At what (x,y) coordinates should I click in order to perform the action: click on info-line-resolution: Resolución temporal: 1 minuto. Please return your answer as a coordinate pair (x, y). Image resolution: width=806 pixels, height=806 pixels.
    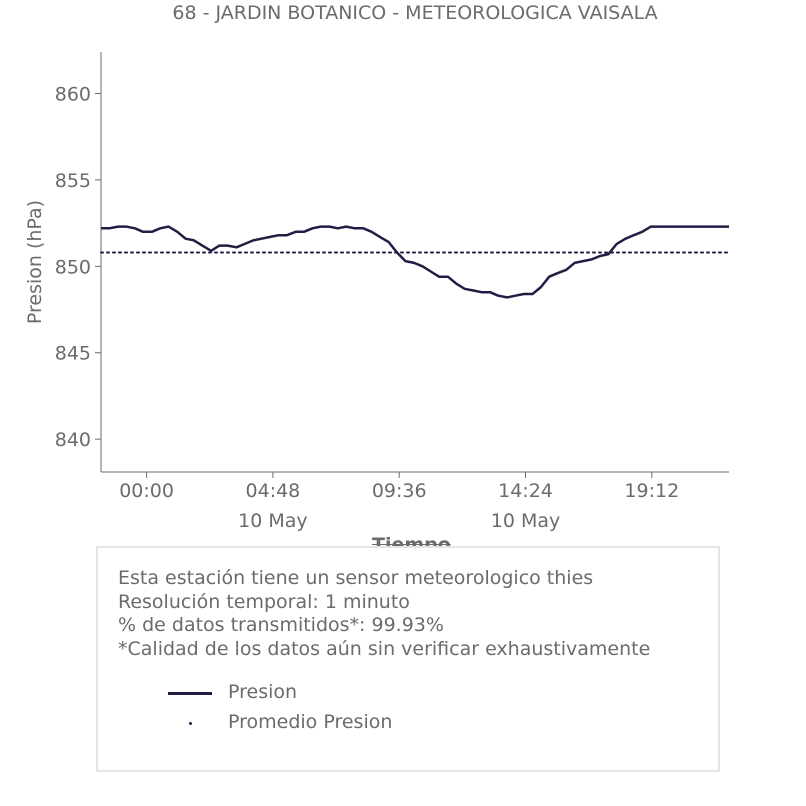
    Looking at the image, I should click on (264, 601).